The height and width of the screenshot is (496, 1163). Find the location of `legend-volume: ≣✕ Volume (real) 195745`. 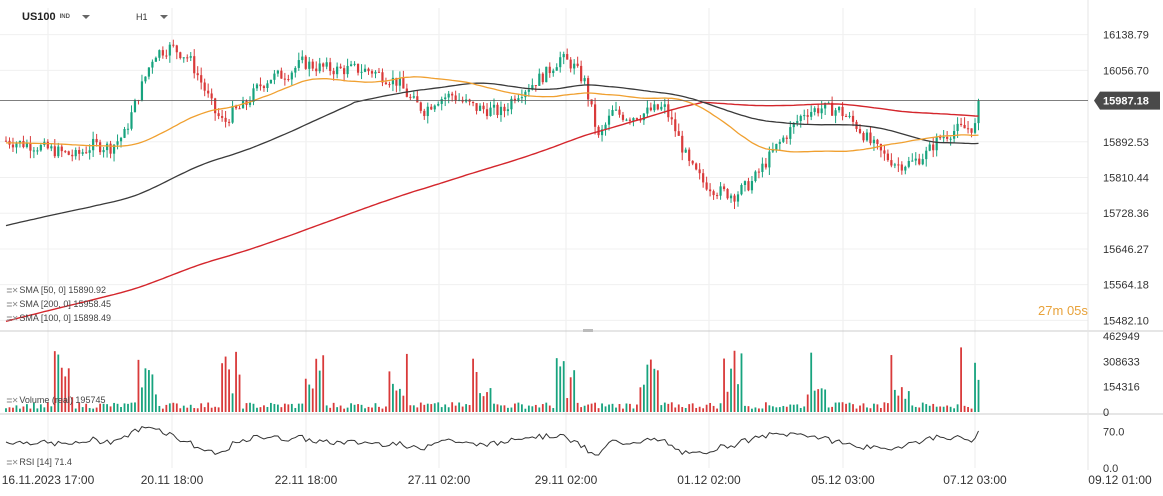

legend-volume: ≣✕ Volume (real) 195745 is located at coordinates (55, 400).